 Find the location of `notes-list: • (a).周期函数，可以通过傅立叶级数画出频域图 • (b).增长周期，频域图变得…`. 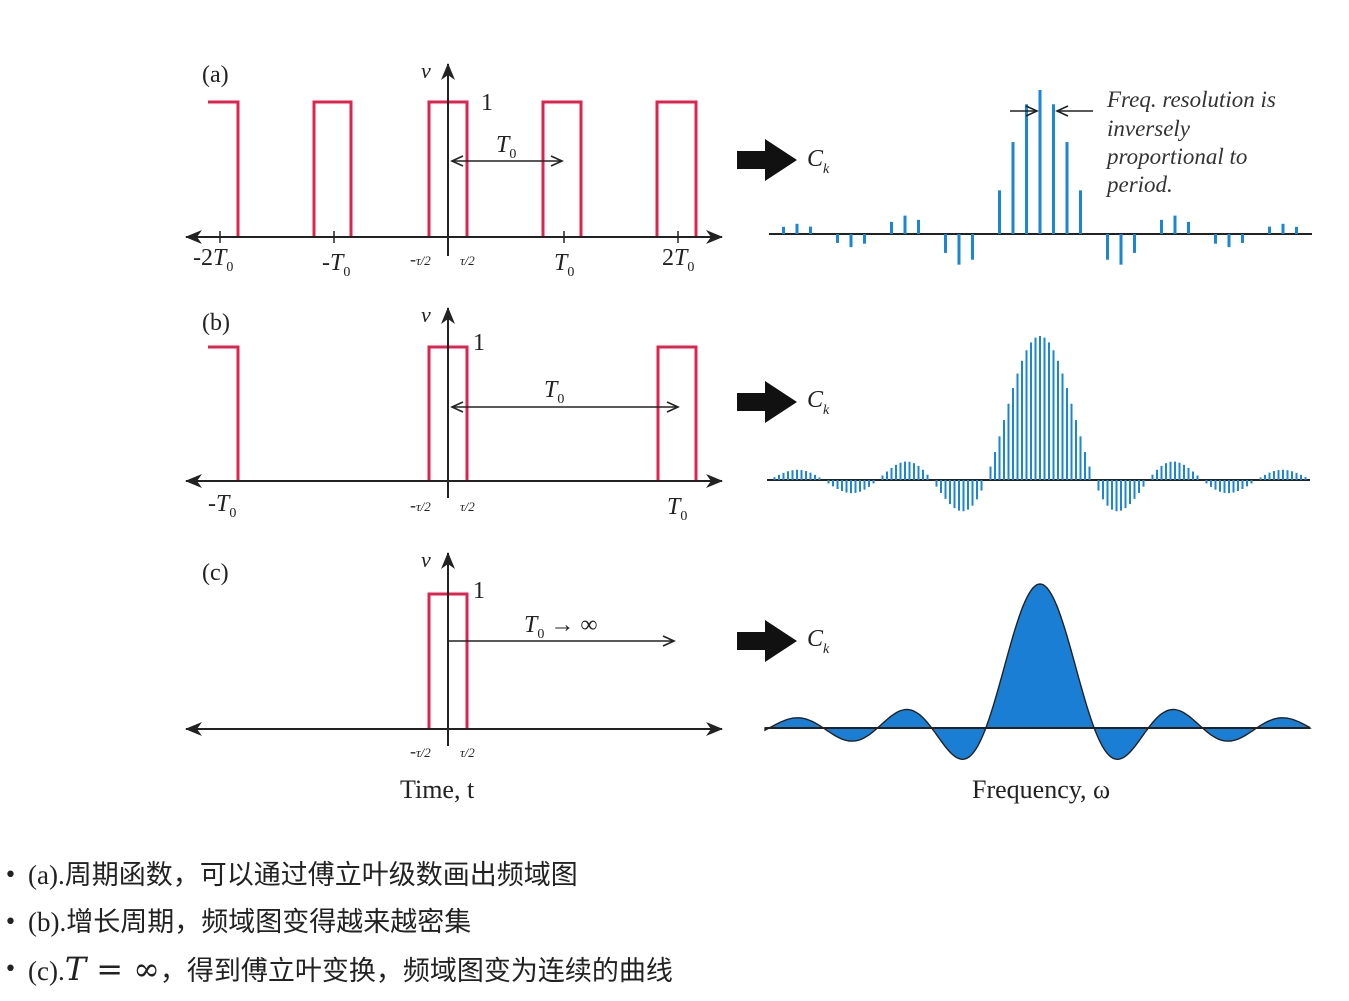

notes-list: • (a).周期函数，可以通过傅立叶级数画出频域图 • (b).增长周期，频域图变得… is located at coordinates (336, 922).